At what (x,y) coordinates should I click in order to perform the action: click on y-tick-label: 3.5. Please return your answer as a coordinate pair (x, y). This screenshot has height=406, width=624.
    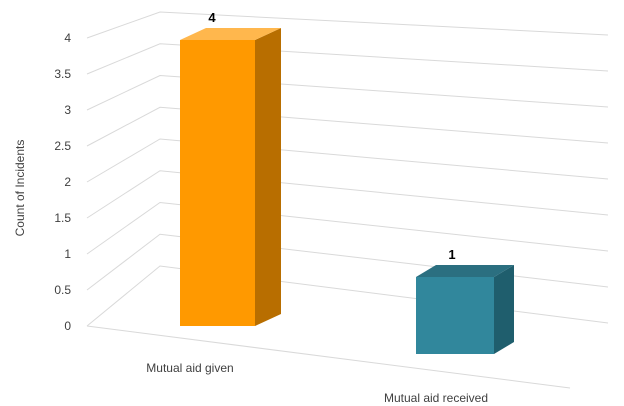
    Looking at the image, I should click on (62, 74).